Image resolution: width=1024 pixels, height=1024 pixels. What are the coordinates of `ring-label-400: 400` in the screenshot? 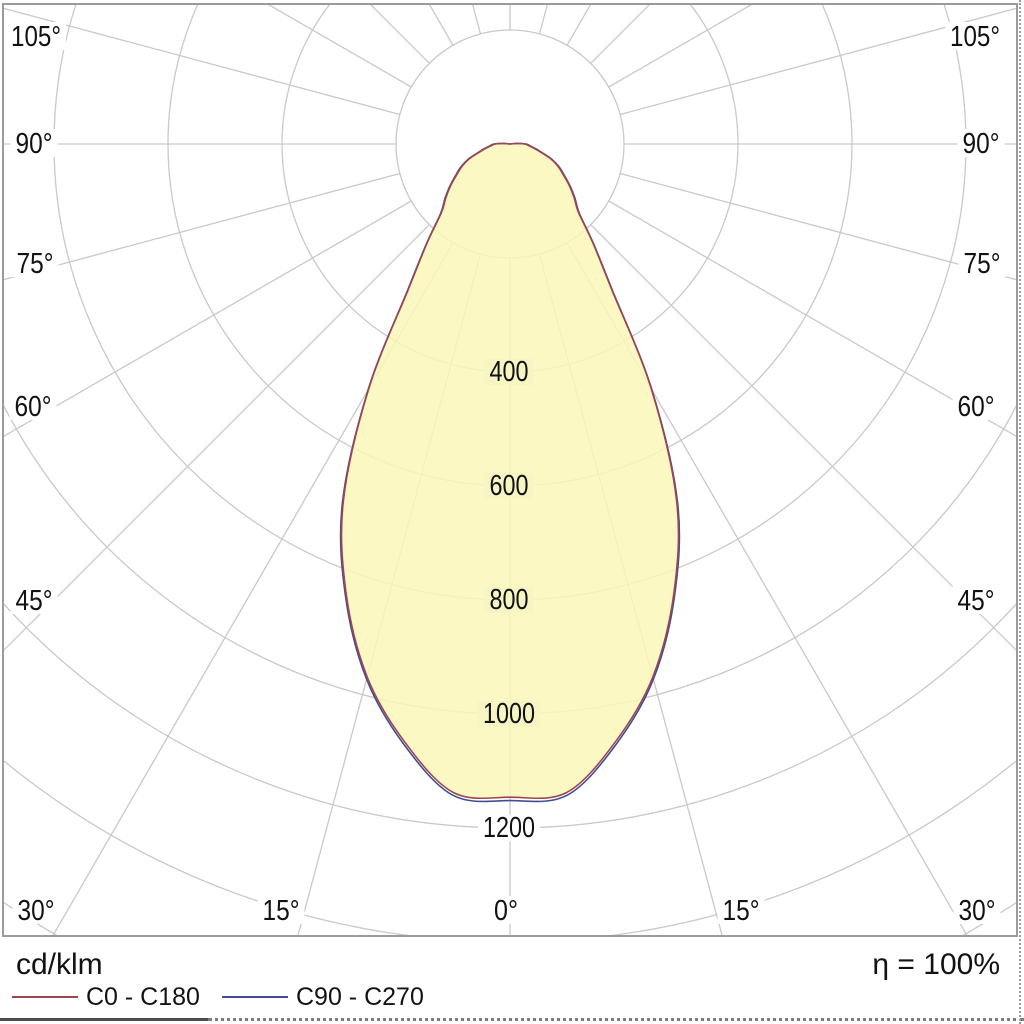 It's located at (509, 372).